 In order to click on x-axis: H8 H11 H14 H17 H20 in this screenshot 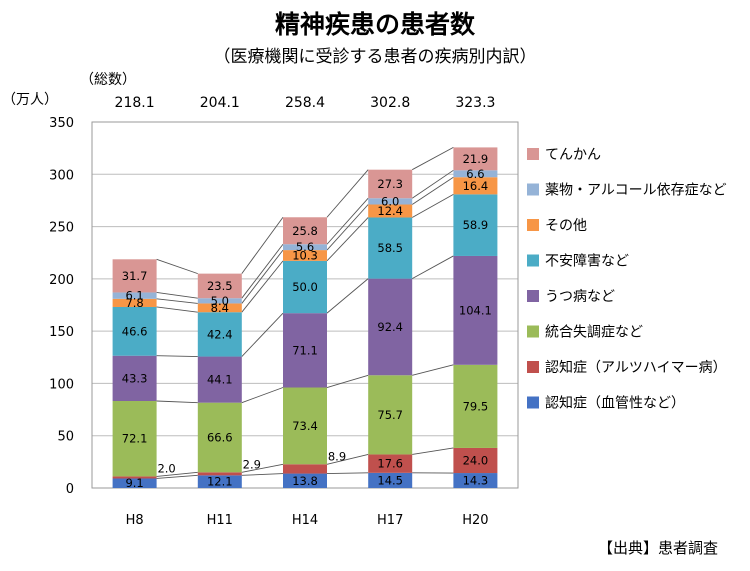, I will do `click(307, 520)`.